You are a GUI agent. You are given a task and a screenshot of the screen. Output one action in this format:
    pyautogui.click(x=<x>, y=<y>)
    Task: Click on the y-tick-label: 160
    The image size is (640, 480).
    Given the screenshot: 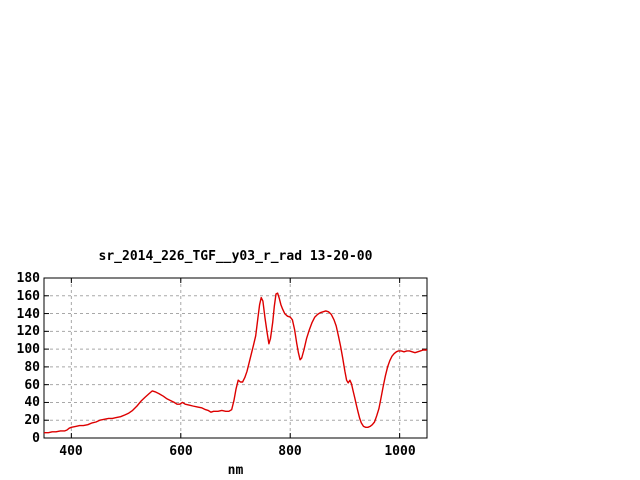 What is the action you would take?
    pyautogui.click(x=28, y=296)
    